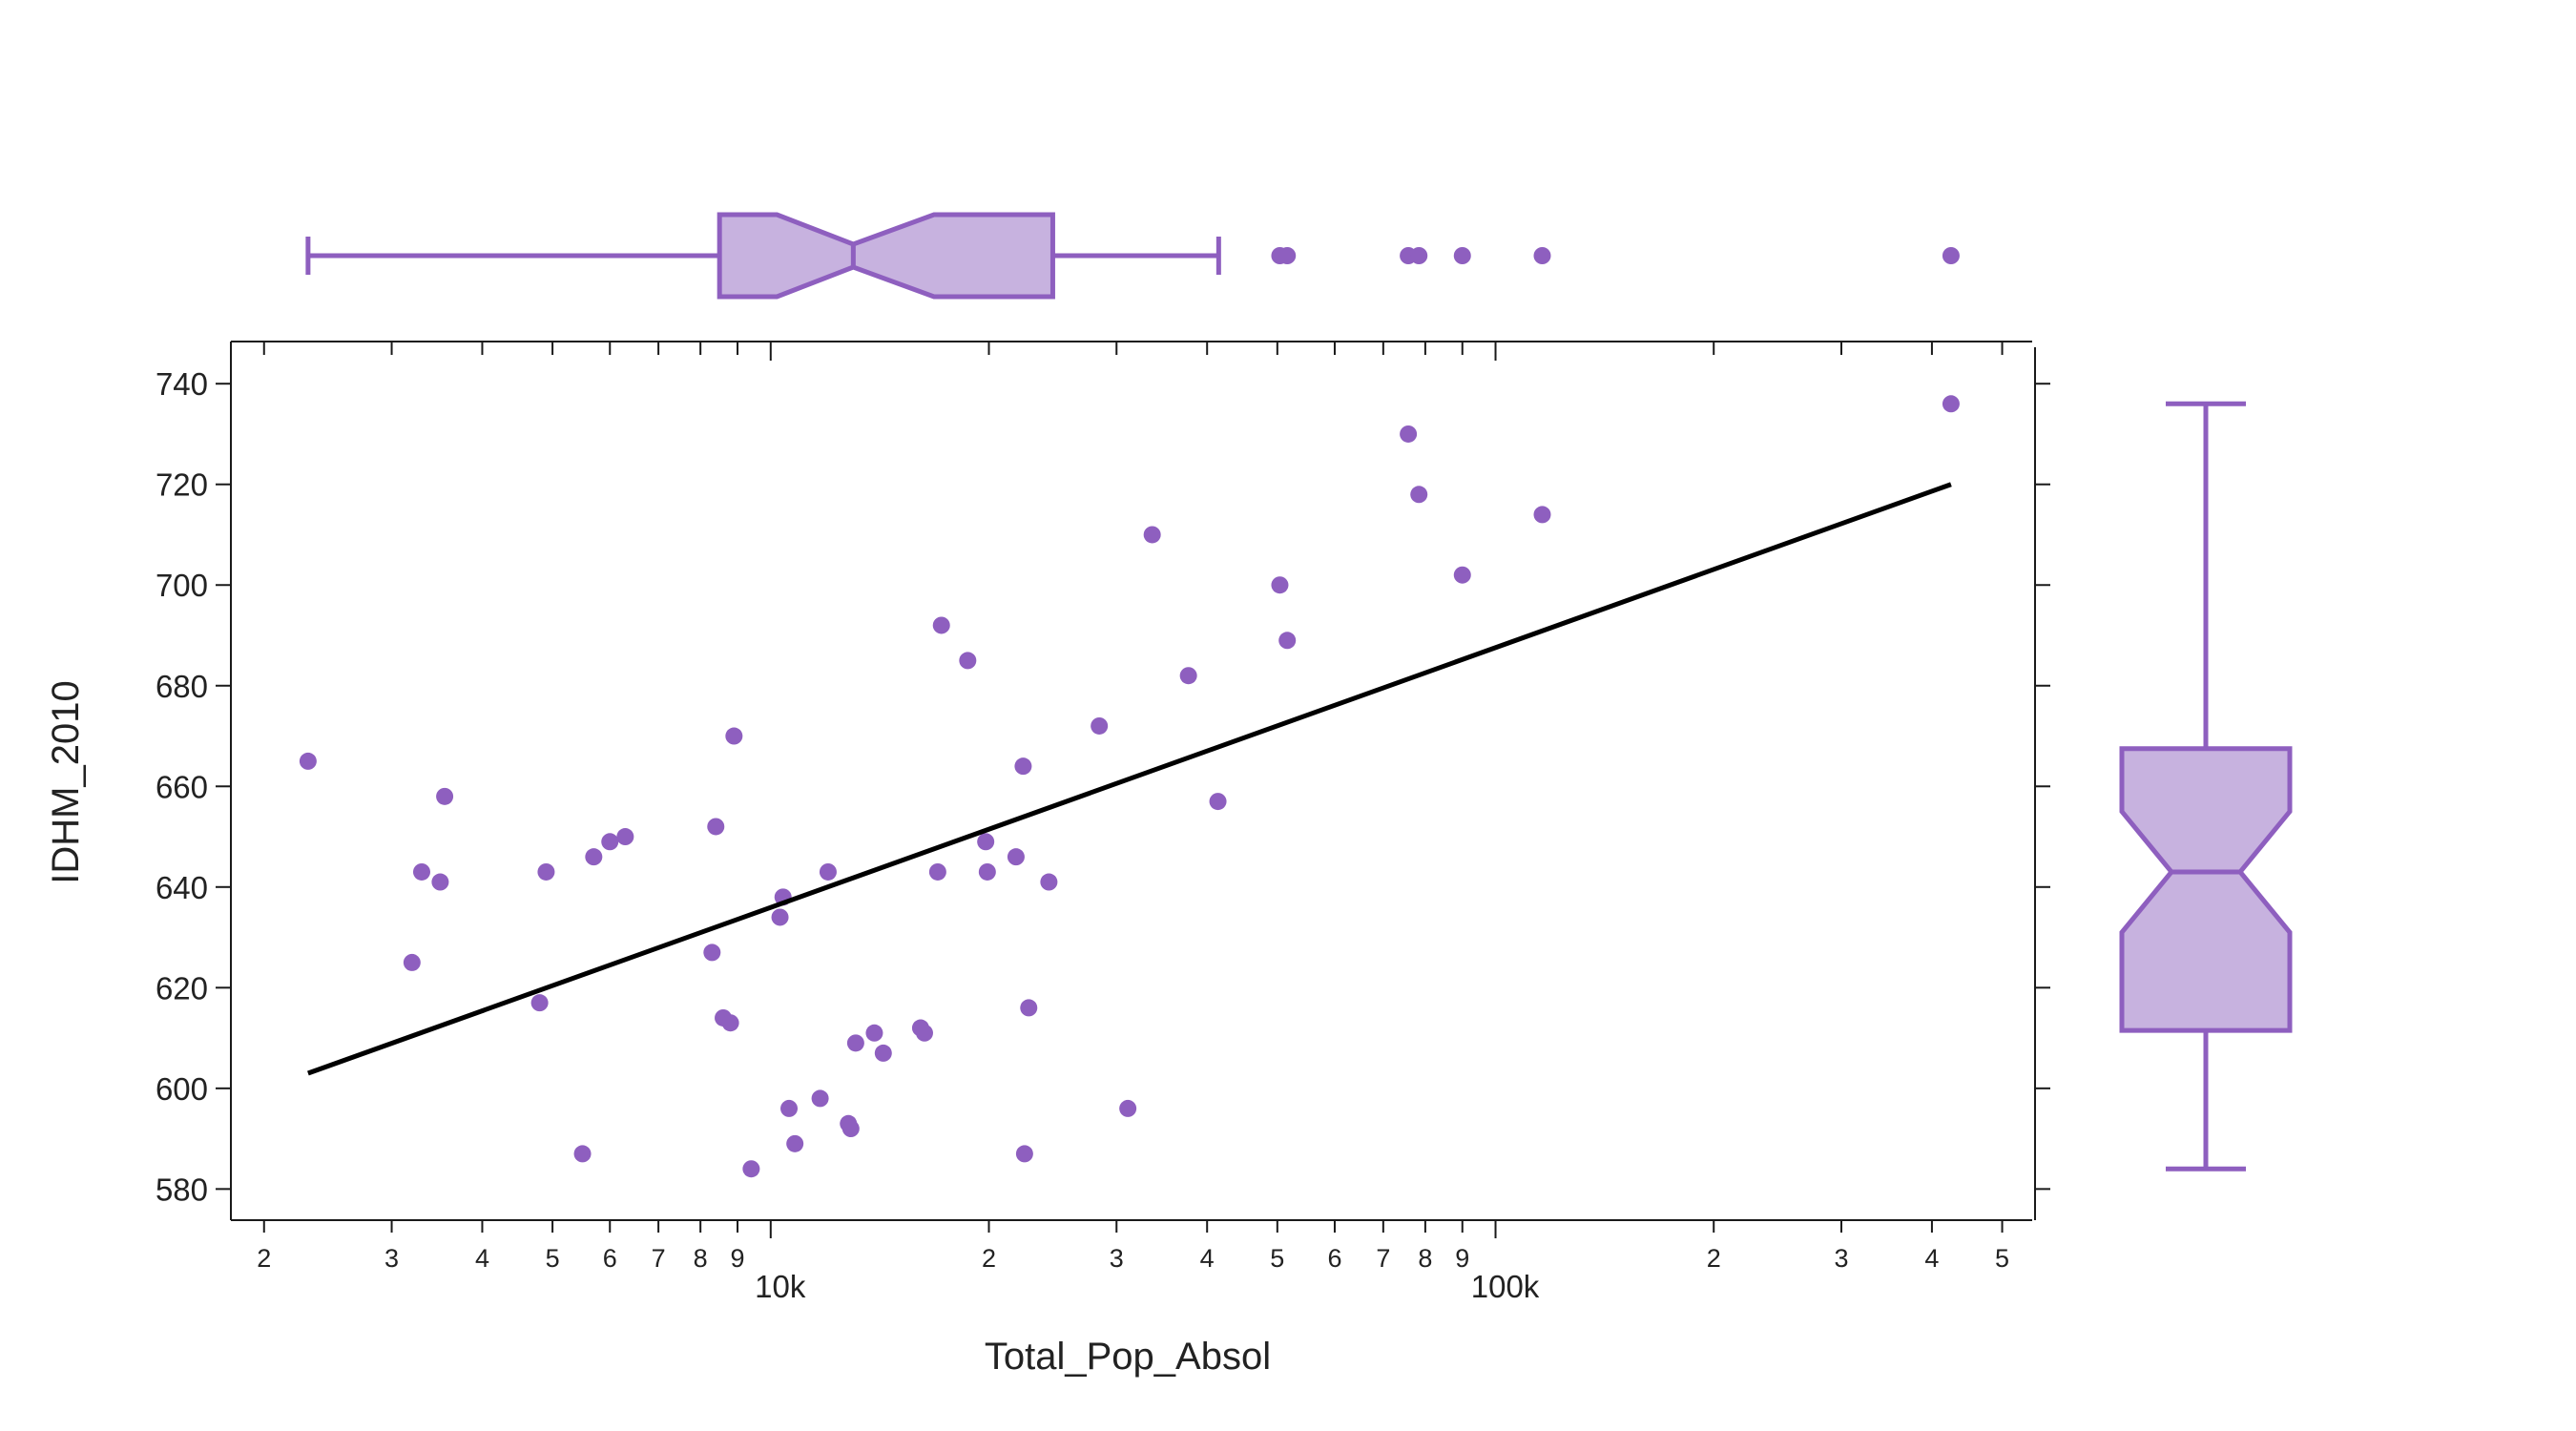 Image resolution: width=2576 pixels, height=1431 pixels. I want to click on x-axis-title: Total_Pop_Absol, so click(1128, 1357).